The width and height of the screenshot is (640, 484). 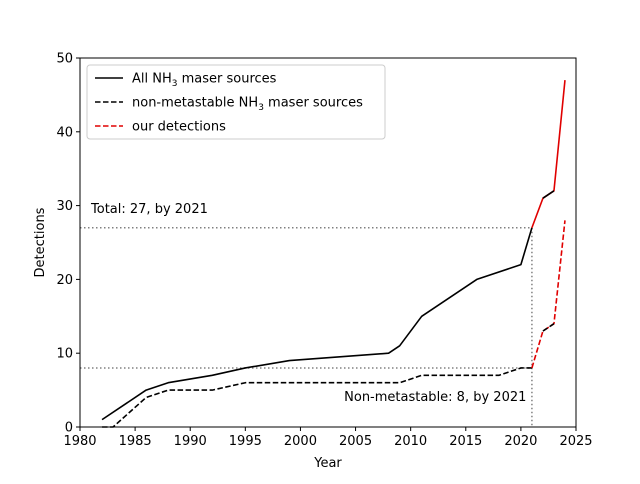 What do you see at coordinates (135, 441) in the screenshot?
I see `x-tick-label-1985: 1985` at bounding box center [135, 441].